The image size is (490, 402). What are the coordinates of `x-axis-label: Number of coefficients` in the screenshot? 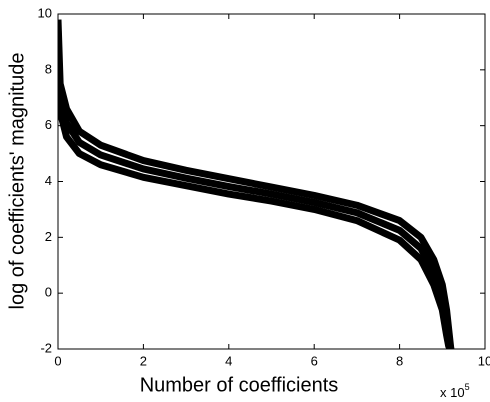 It's located at (239, 385).